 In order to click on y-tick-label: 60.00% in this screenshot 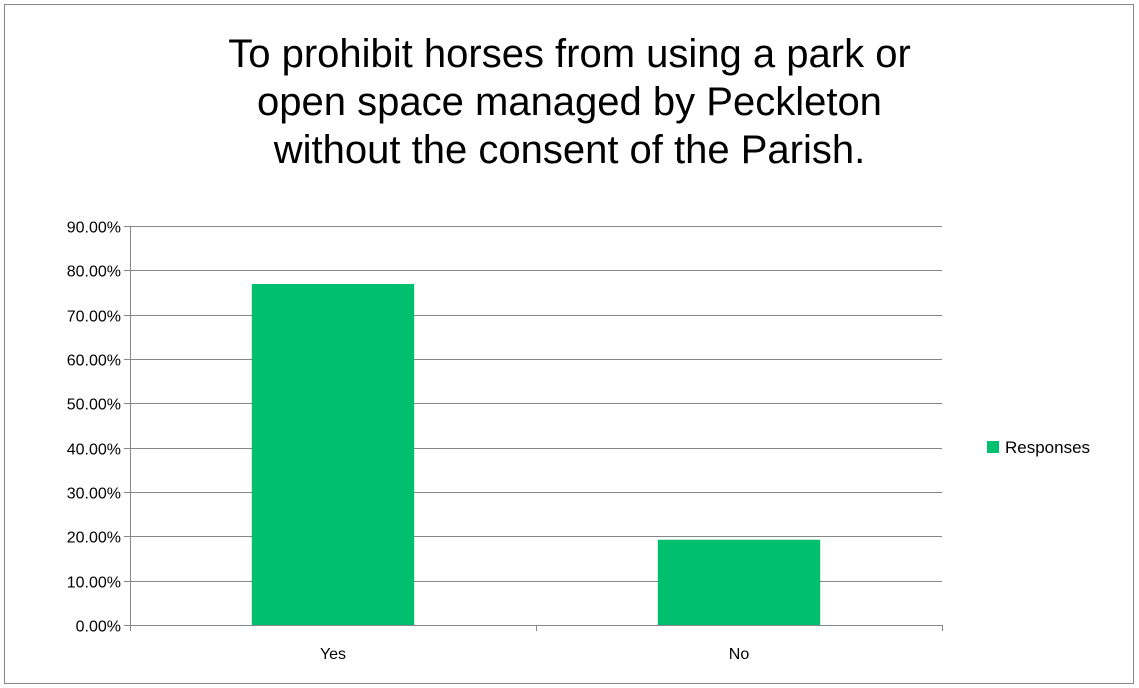, I will do `click(94, 361)`.